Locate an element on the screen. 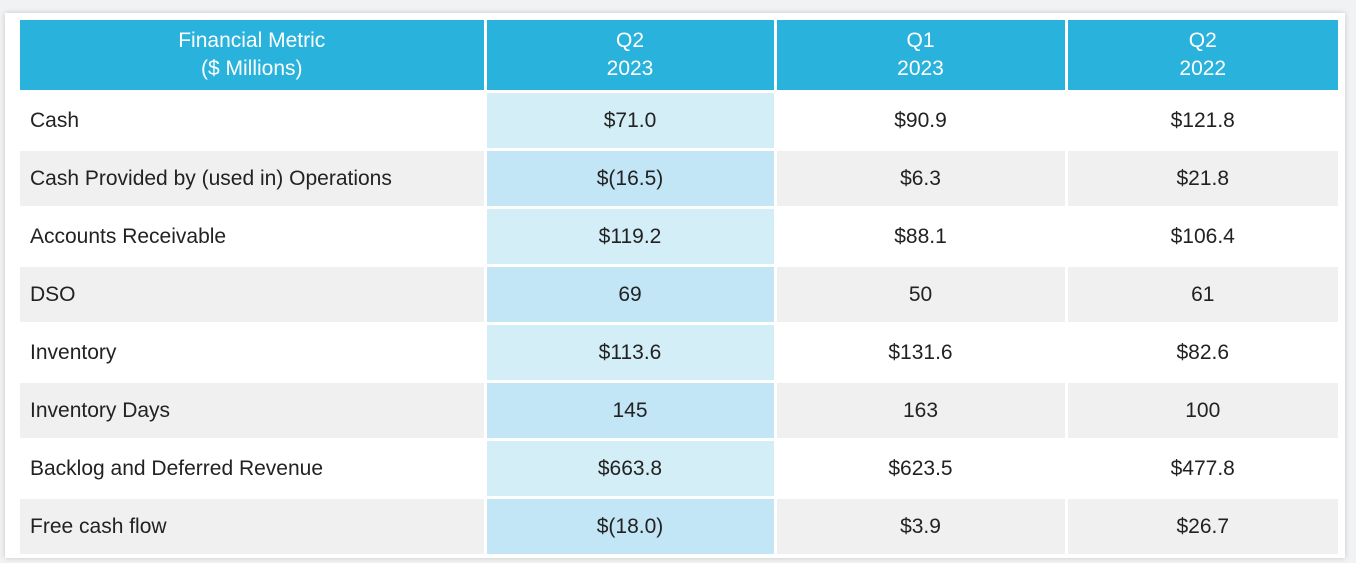  metric-cell: Accounts Receivable is located at coordinates (253, 236).